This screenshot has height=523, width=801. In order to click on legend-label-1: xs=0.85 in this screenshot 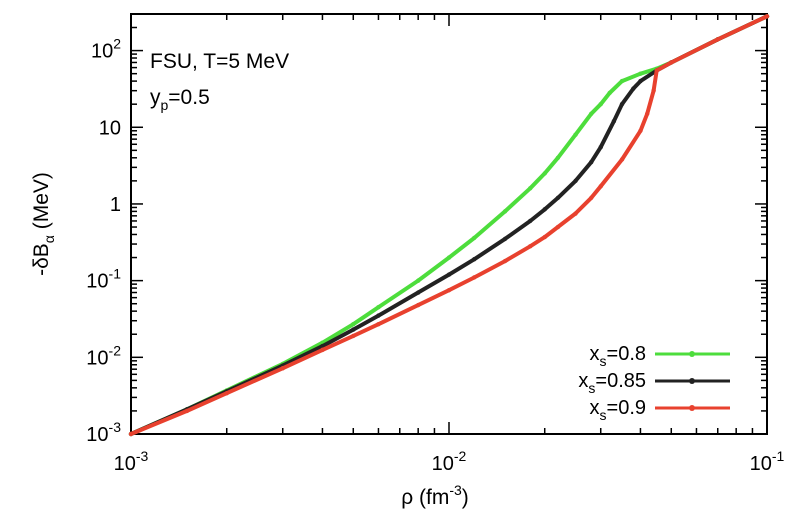, I will do `click(612, 383)`.